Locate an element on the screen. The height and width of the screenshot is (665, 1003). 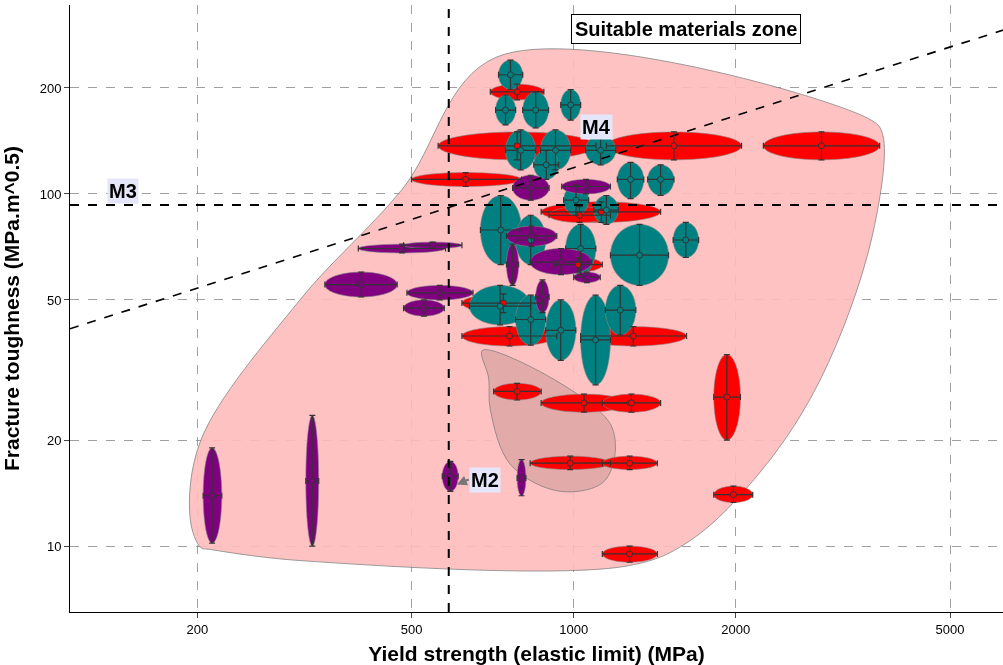
y-tick-label: 20 is located at coordinates (54, 440).